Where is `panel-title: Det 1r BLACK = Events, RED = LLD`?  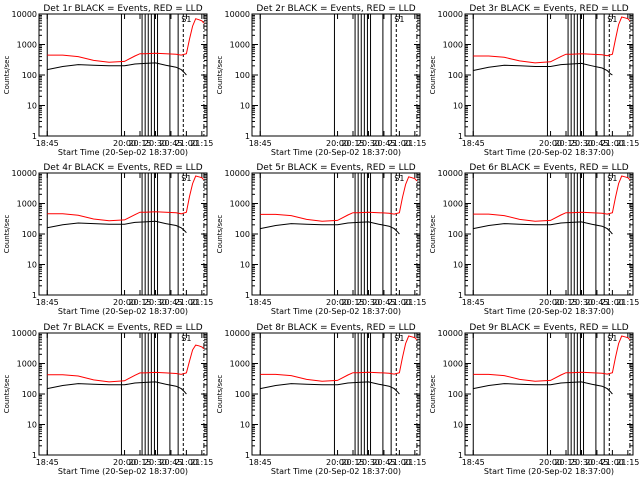
panel-title: Det 1r BLACK = Events, RED = LLD is located at coordinates (122, 9).